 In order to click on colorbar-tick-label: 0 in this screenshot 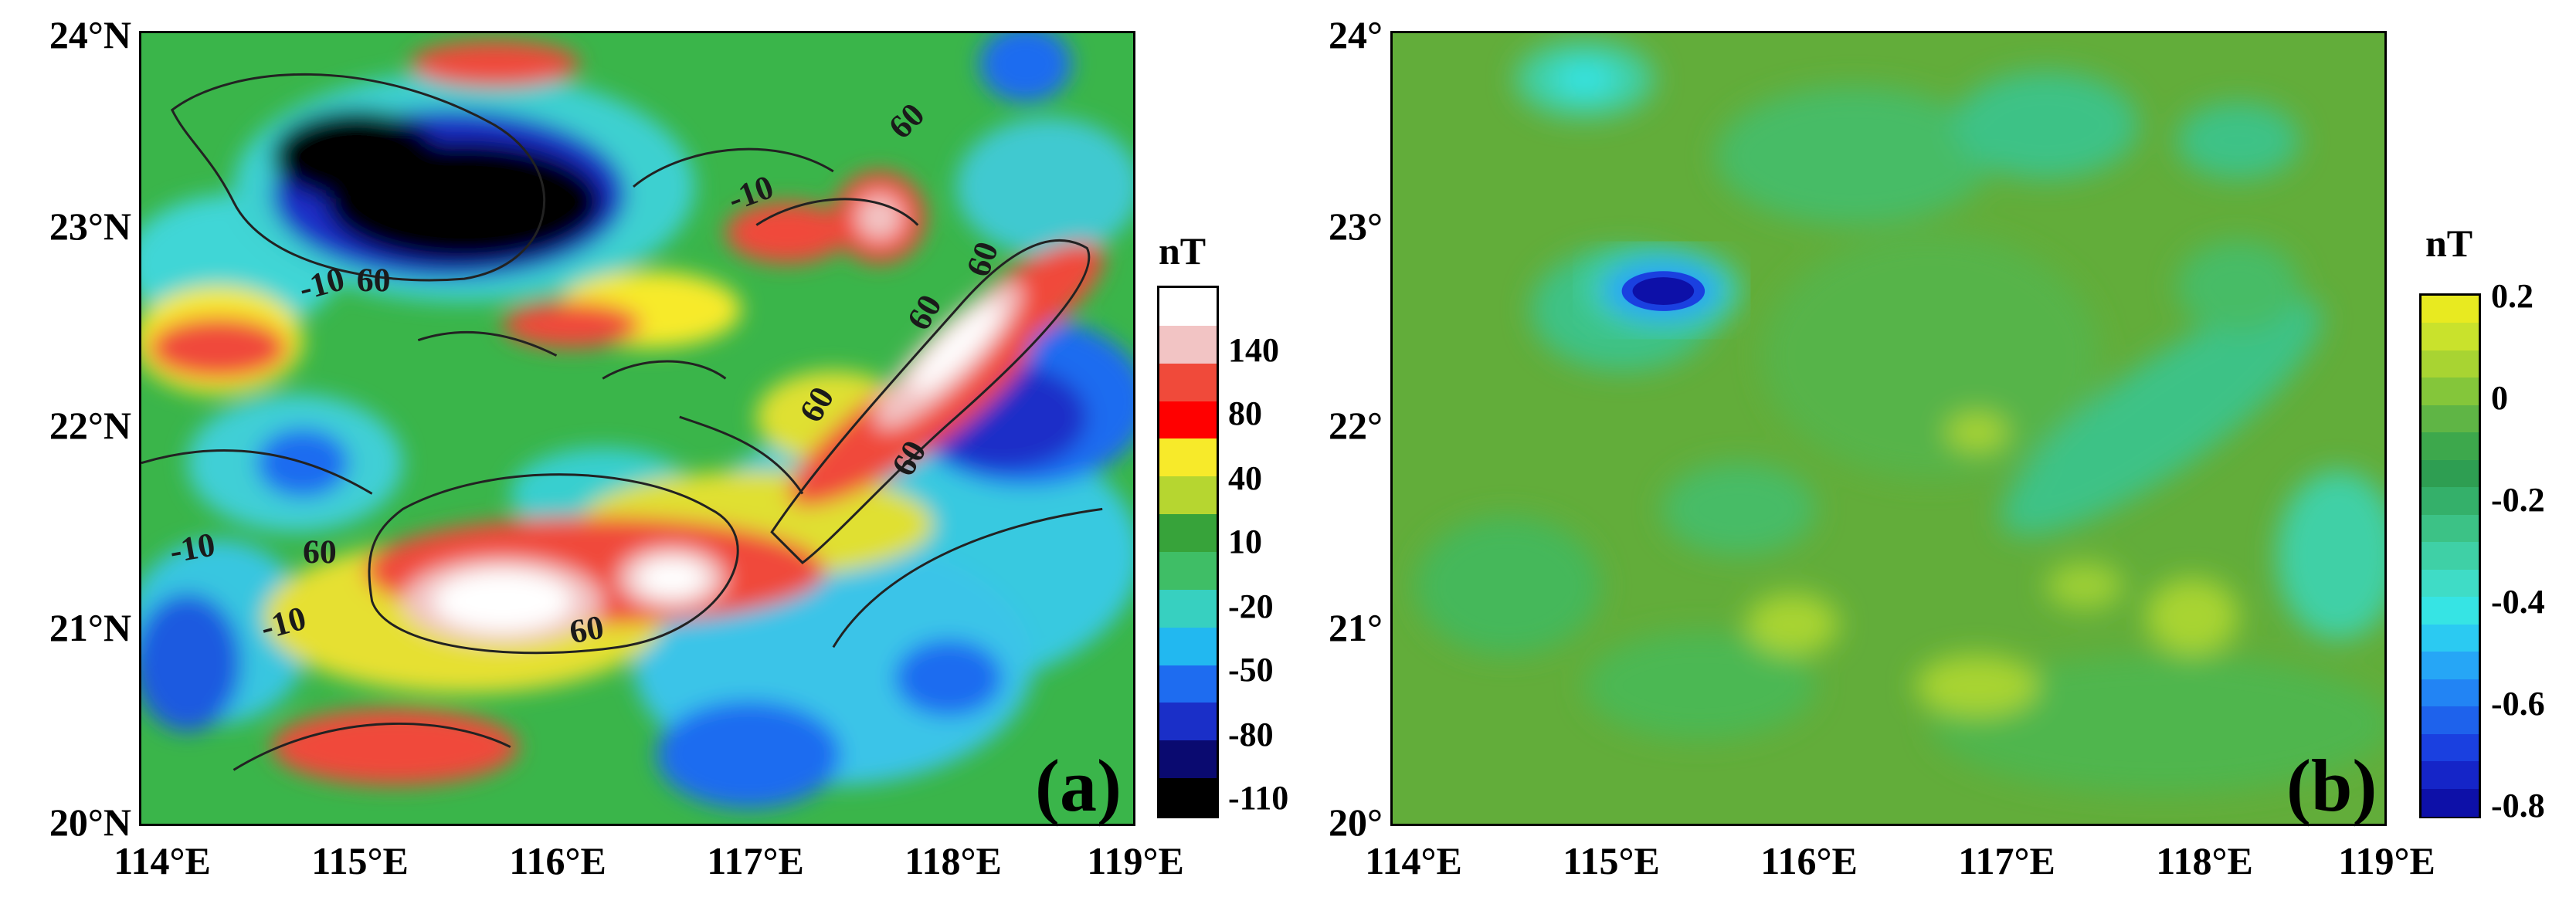, I will do `click(2499, 398)`.